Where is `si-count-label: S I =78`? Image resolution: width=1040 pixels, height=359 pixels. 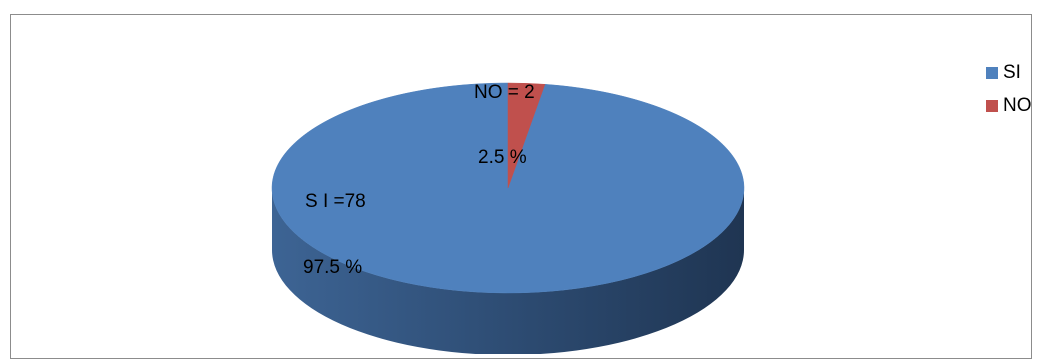 si-count-label: S I =78 is located at coordinates (335, 201).